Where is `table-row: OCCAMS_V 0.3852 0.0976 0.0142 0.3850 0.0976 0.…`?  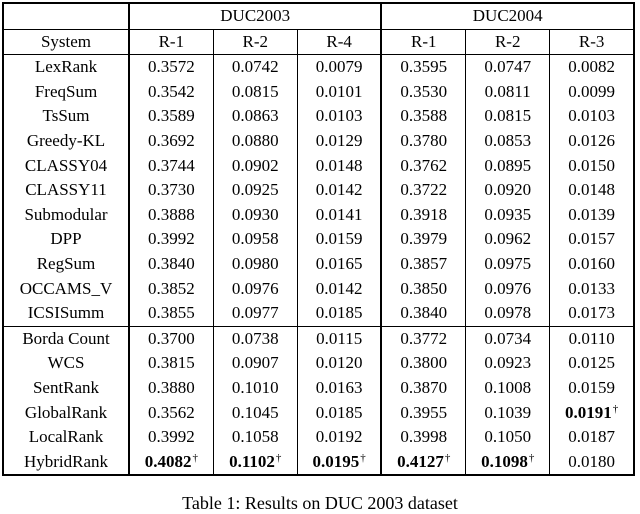 table-row: OCCAMS_V 0.3852 0.0976 0.0142 0.3850 0.0976 0.… is located at coordinates (318, 289).